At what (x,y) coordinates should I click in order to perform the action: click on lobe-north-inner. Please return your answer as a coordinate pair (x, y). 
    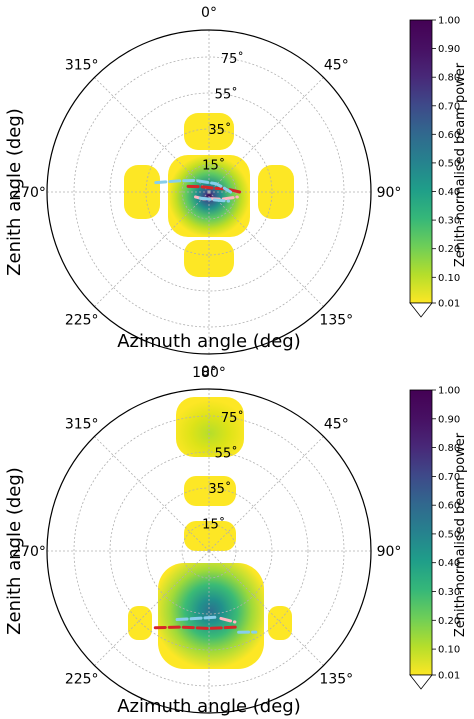
    Looking at the image, I should click on (210, 491).